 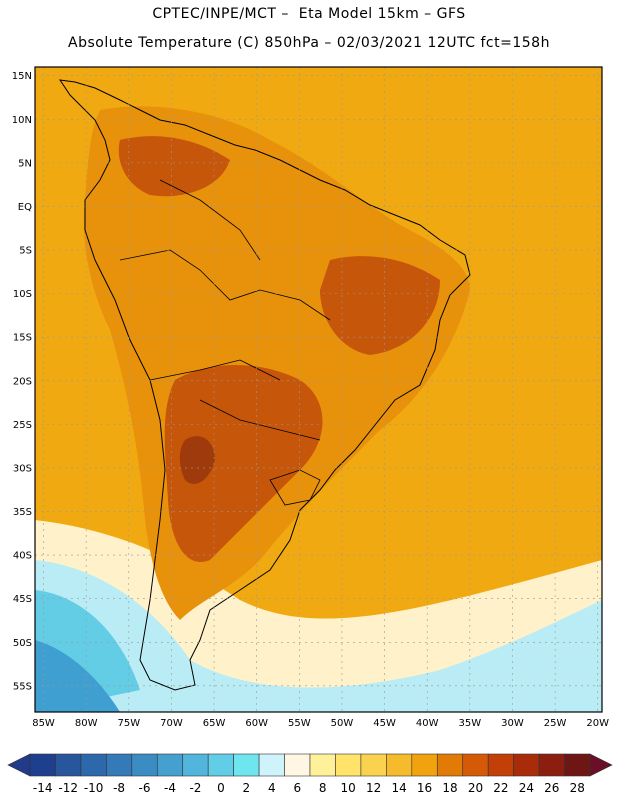 What do you see at coordinates (475, 788) in the screenshot?
I see `colorbar-label: 20` at bounding box center [475, 788].